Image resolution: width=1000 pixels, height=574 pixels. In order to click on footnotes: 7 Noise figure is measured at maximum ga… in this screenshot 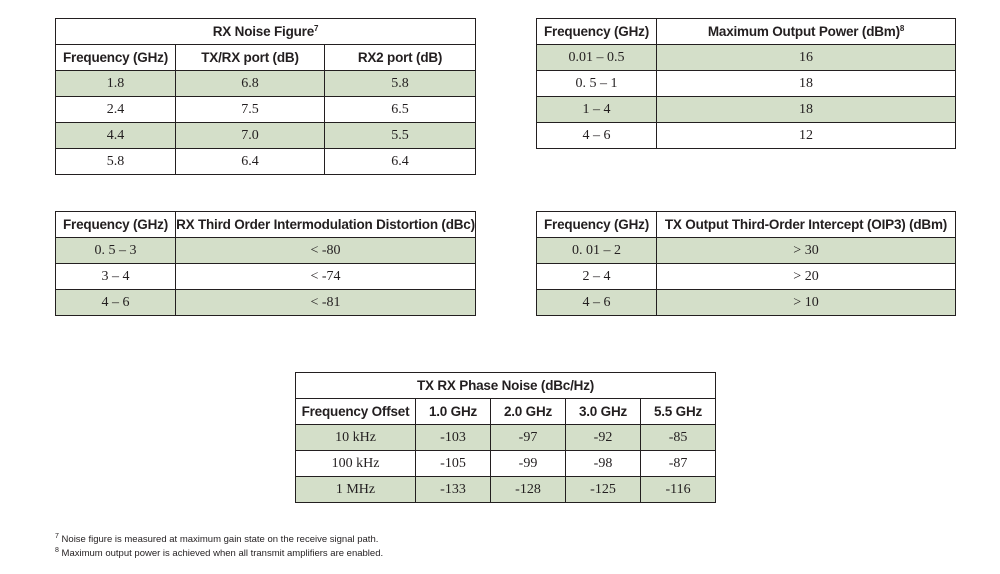, I will do `click(219, 547)`.